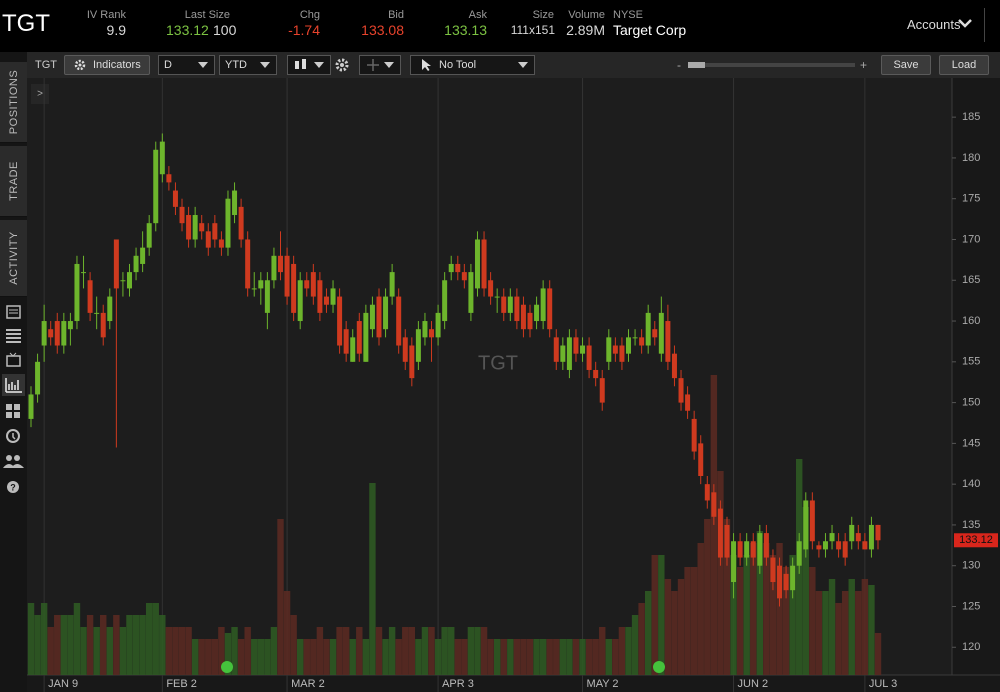 Image resolution: width=1000 pixels, height=692 pixels. Describe the element at coordinates (771, 65) in the screenshot. I see `zoom-track` at that location.